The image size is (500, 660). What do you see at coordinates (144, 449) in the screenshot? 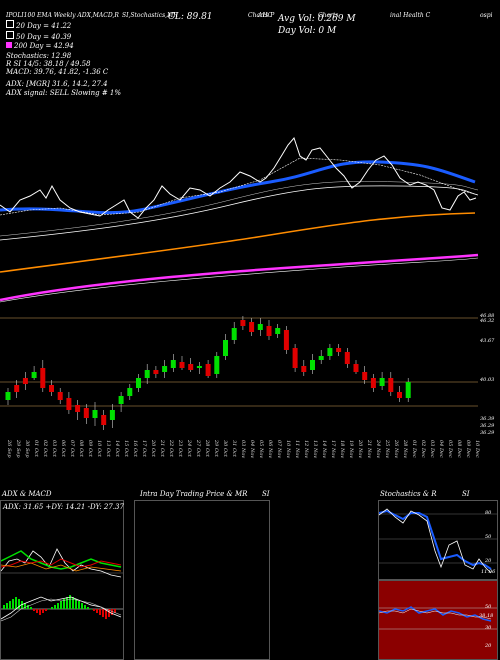
I see `date-label: 17 Oct` at bounding box center [144, 449].